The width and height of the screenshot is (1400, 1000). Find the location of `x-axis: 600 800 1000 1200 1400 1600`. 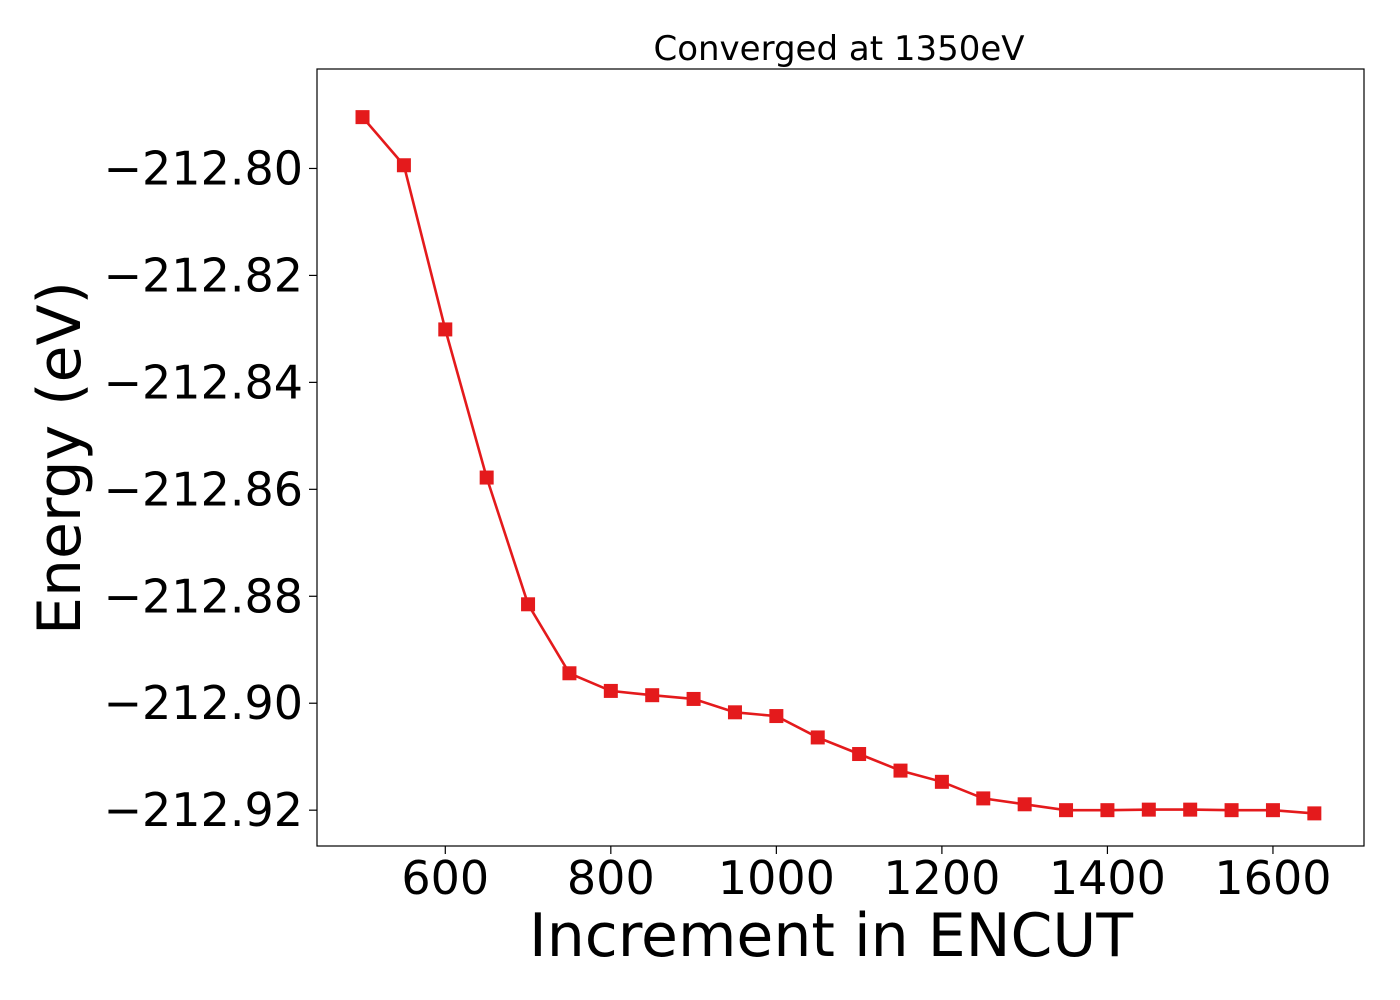

x-axis: 600 800 1000 1200 1400 1600 is located at coordinates (866, 875).